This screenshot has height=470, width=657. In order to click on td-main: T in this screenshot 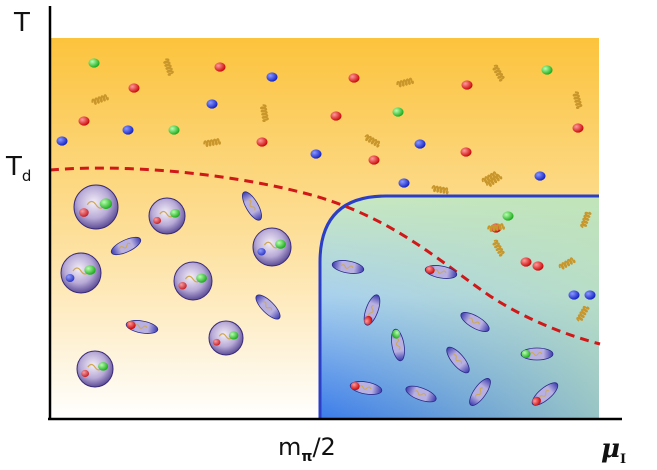, I will do `click(14, 167)`.